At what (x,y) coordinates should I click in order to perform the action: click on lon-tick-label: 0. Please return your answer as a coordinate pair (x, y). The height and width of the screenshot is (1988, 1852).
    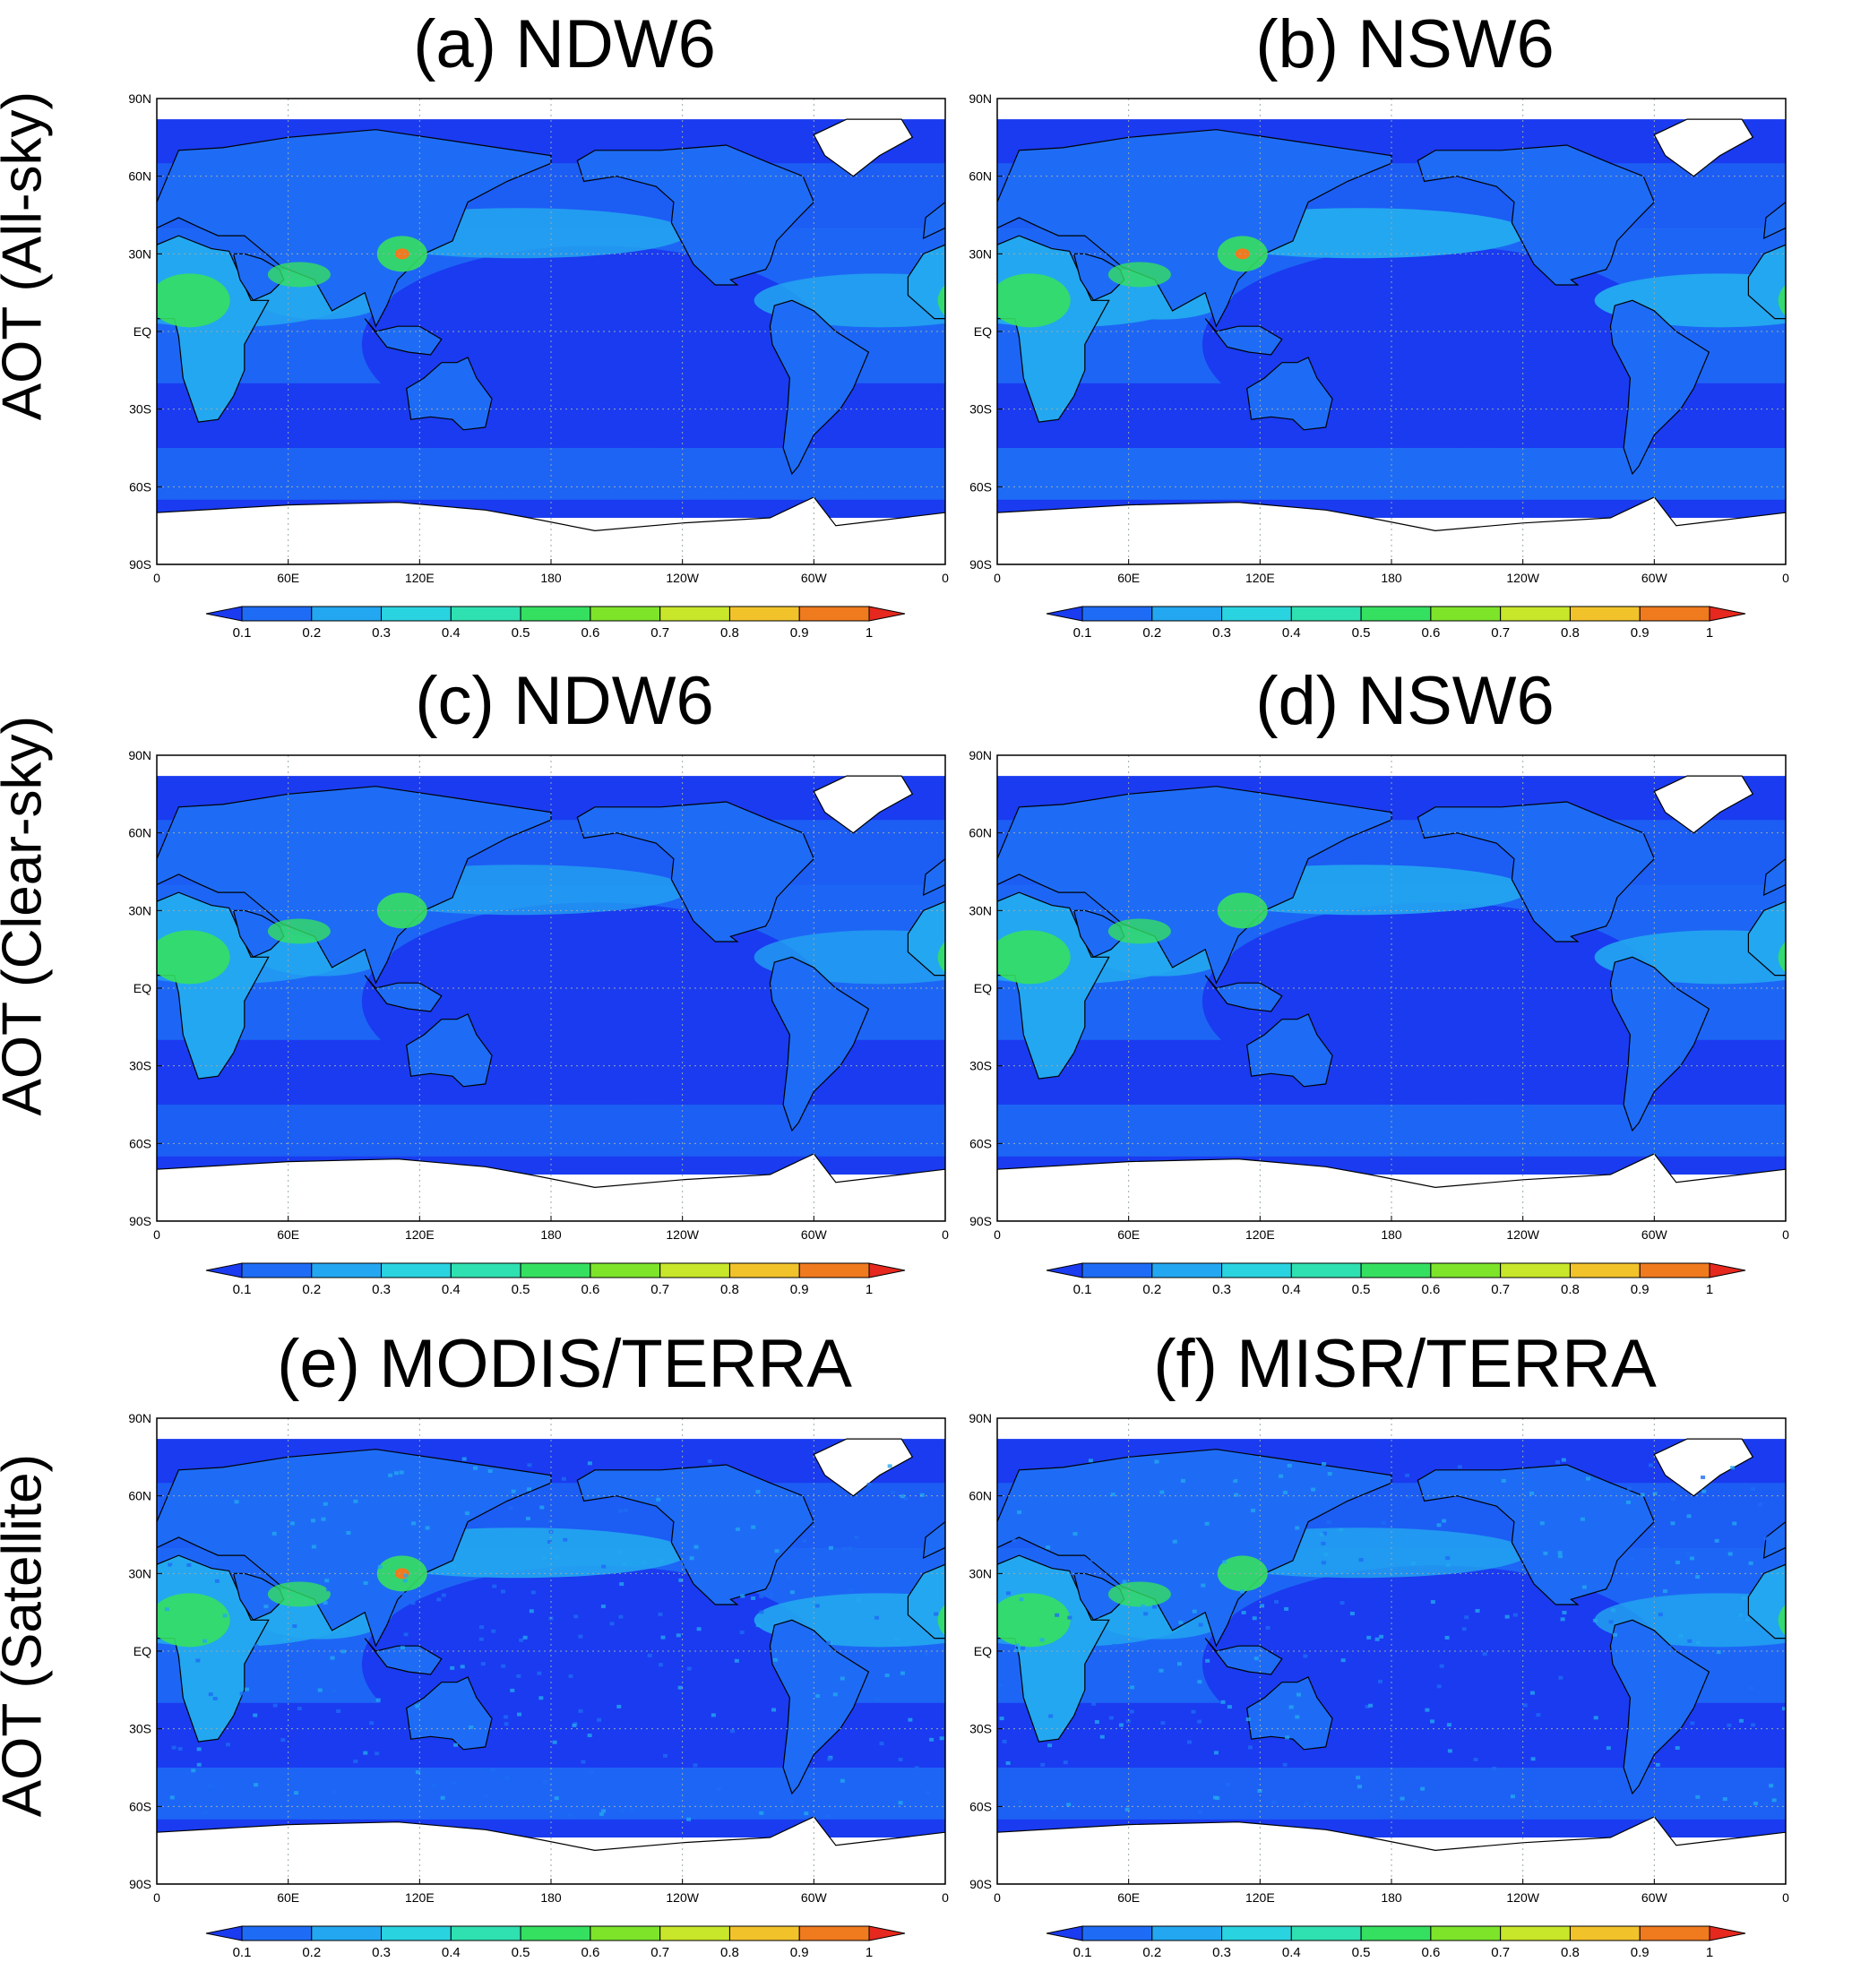
    Looking at the image, I should click on (946, 578).